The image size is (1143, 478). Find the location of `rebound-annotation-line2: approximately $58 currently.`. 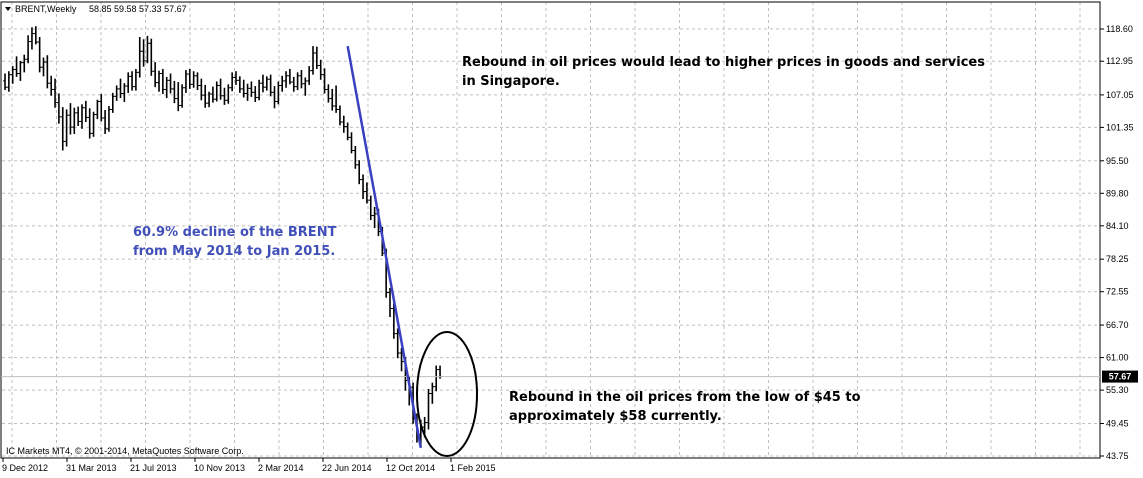

rebound-annotation-line2: approximately $58 currently. is located at coordinates (615, 416).